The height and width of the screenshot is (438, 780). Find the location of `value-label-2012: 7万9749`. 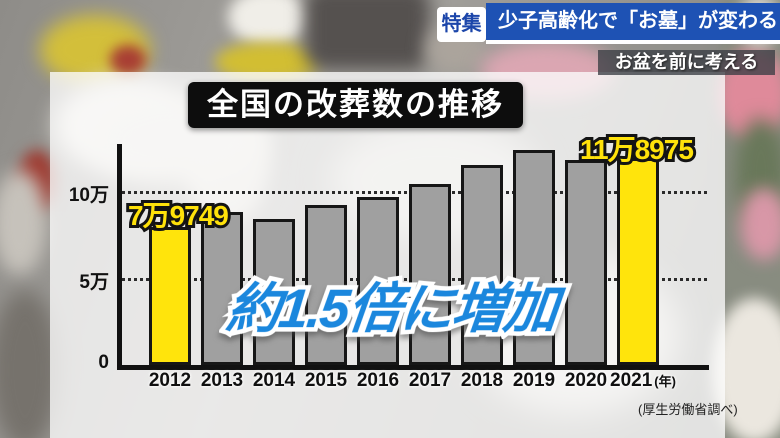

value-label-2012: 7万9749 is located at coordinates (178, 214).